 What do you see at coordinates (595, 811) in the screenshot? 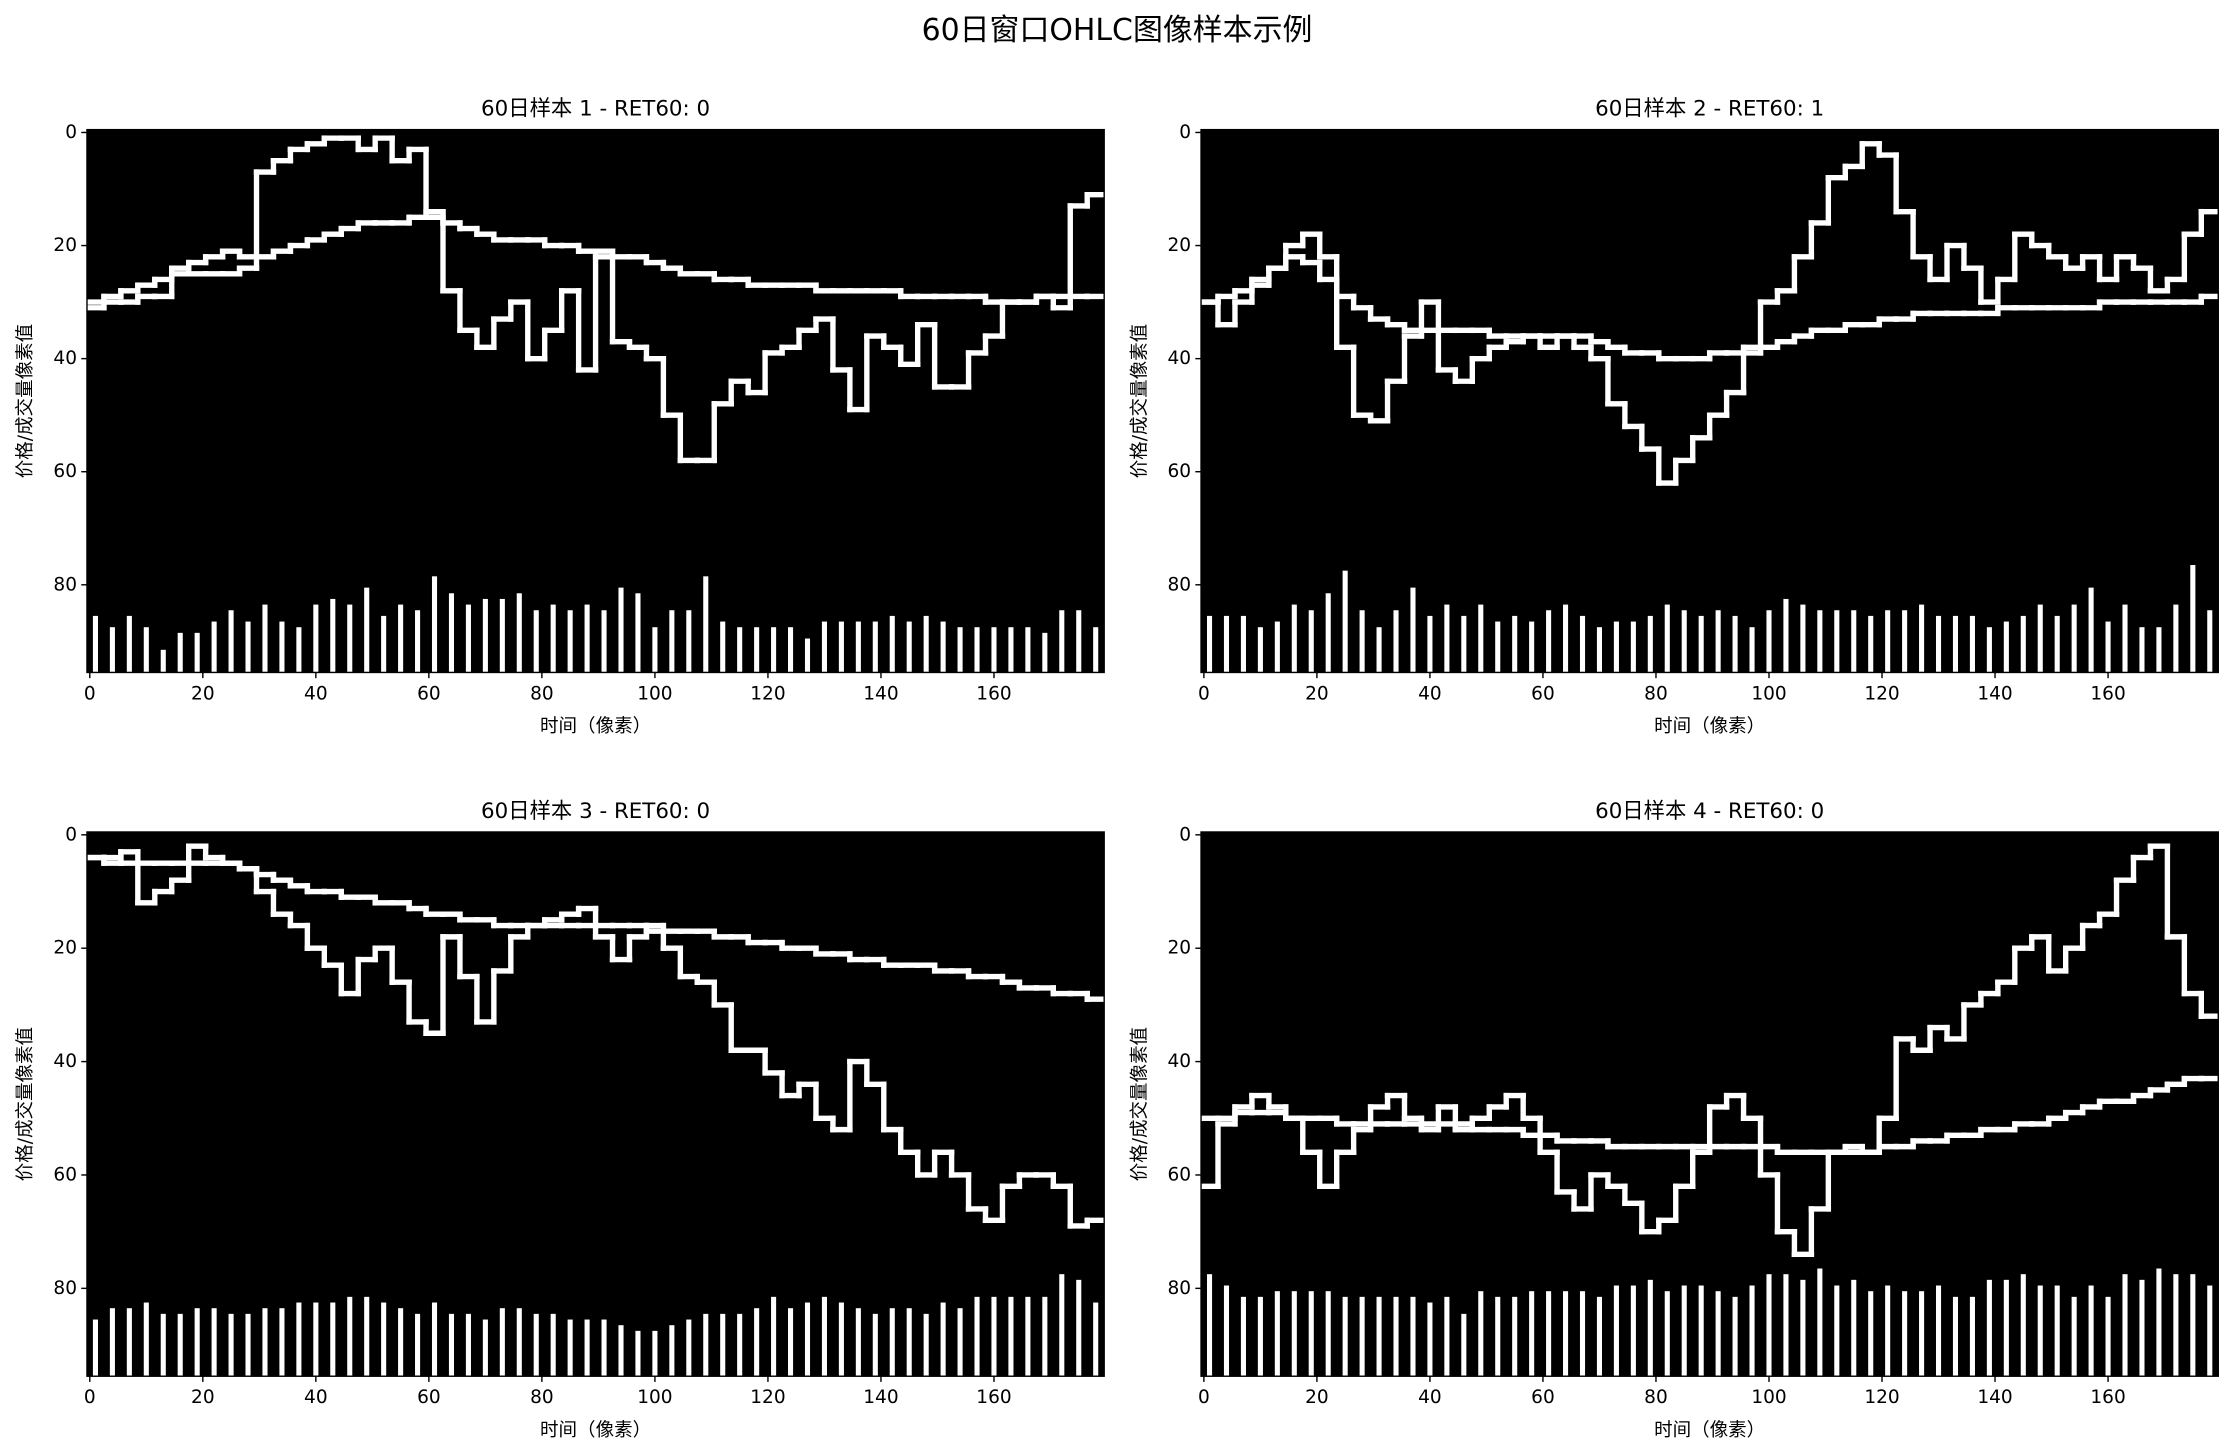
I see `subplot-title: 60日样本 3 - RET60: 0` at bounding box center [595, 811].